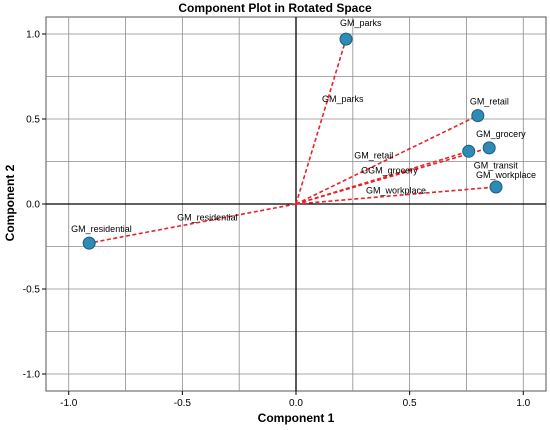 This screenshot has width=550, height=430. Describe the element at coordinates (275, 8) in the screenshot. I see `chart-title: Component Plot in Rotated Space` at that location.